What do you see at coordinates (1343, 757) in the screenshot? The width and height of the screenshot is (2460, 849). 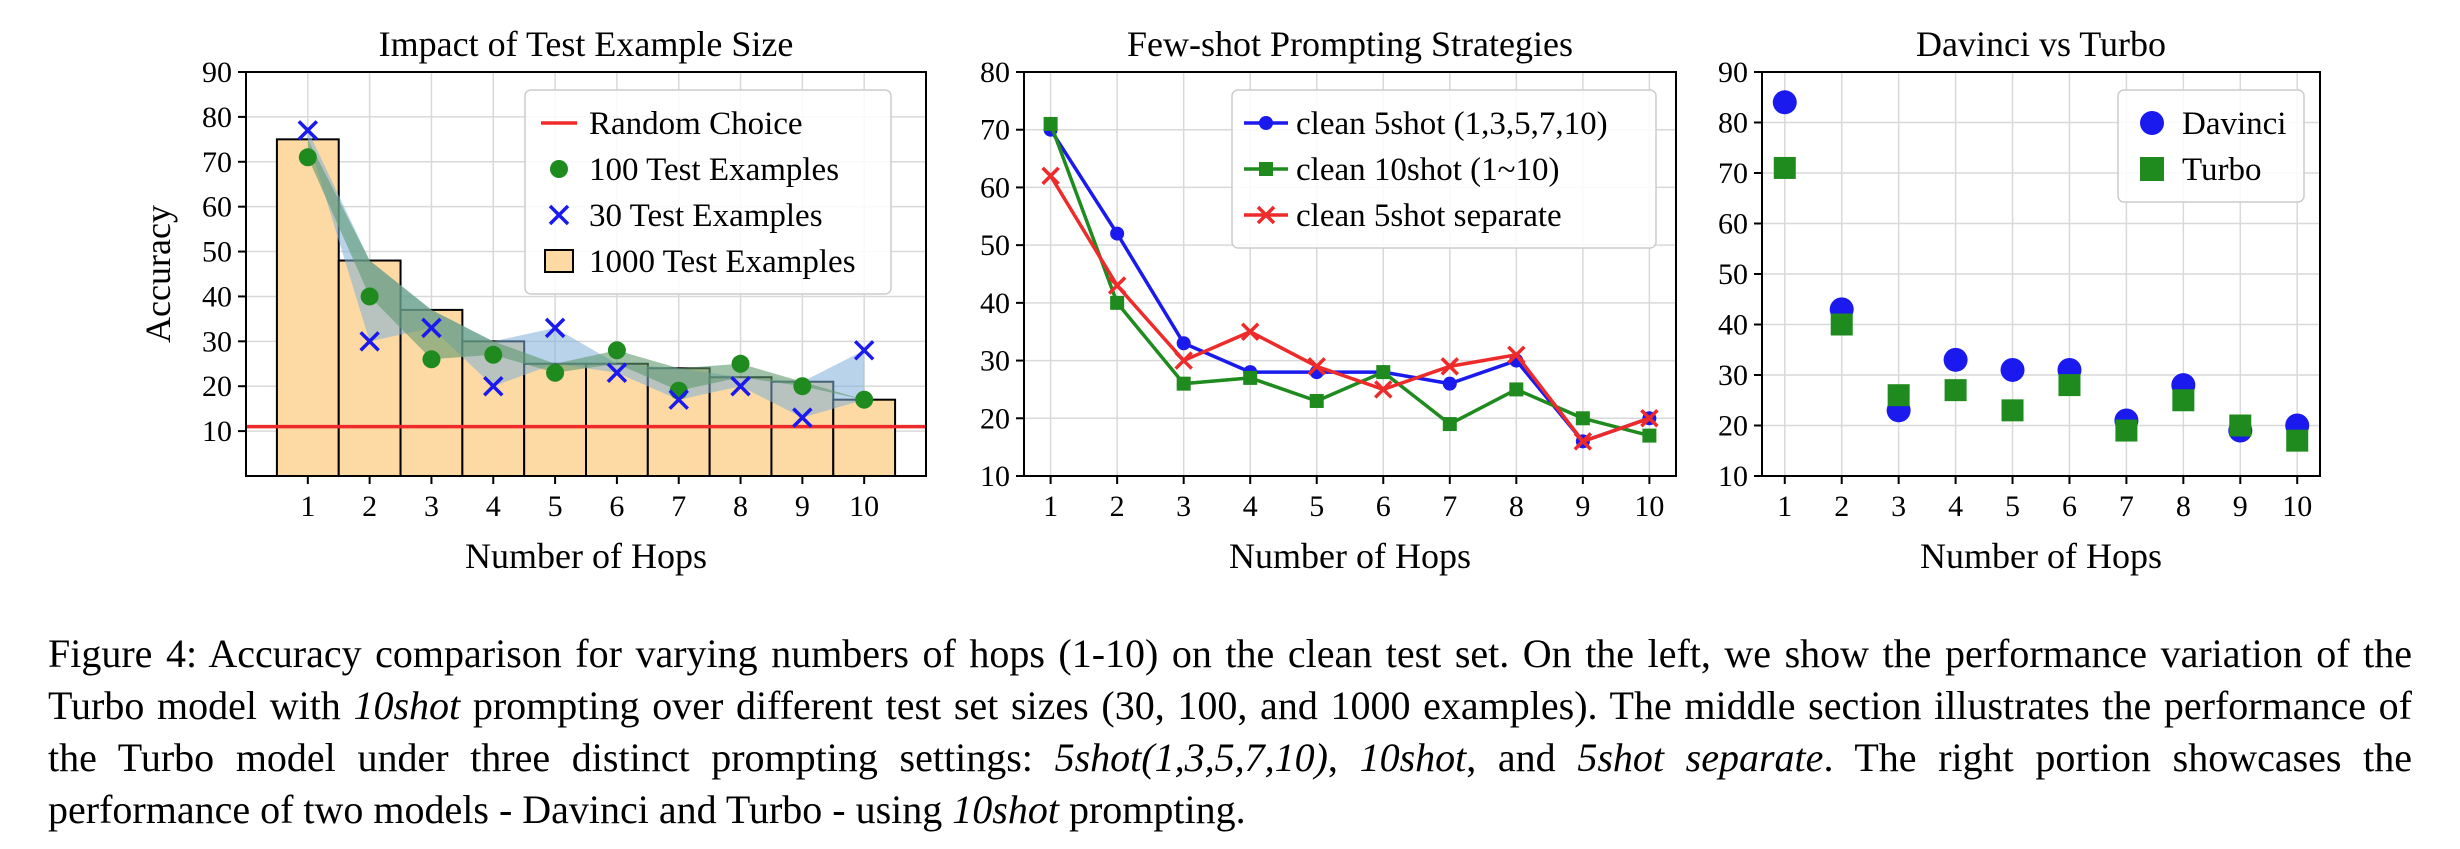 I see `caption-text-3: ,` at bounding box center [1343, 757].